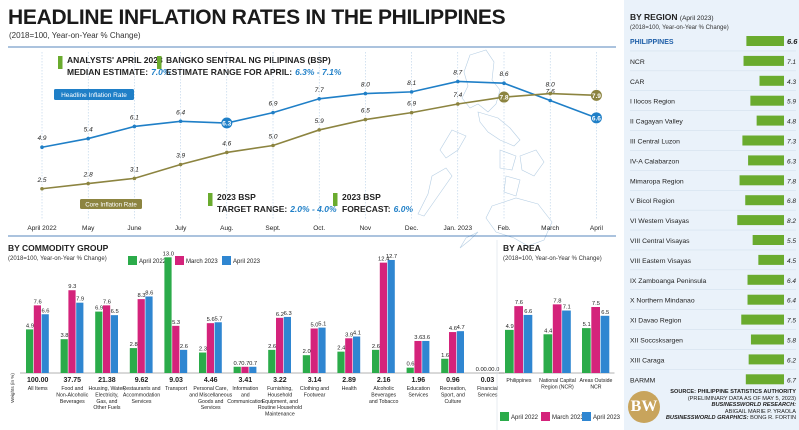 The height and width of the screenshot is (430, 799). Describe the element at coordinates (314, 326) in the screenshot. I see `bar-value-label: 5.0` at that location.